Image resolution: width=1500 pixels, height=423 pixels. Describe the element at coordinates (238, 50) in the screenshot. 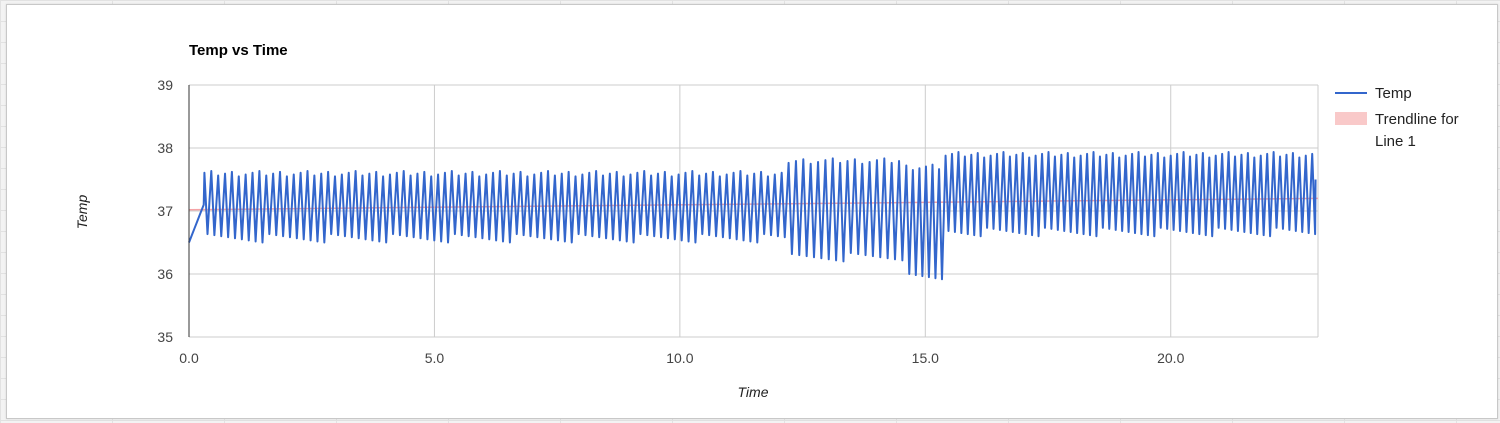

I see `chart-title: Temp vs Time` at that location.